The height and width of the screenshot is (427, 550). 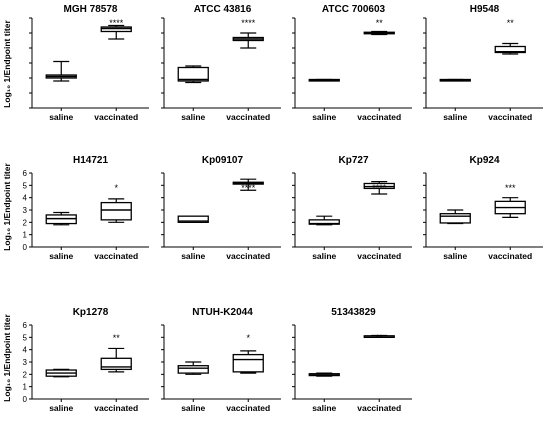 I want to click on chart-panel: H9548 saline vaccinated **, so click(x=483, y=63).